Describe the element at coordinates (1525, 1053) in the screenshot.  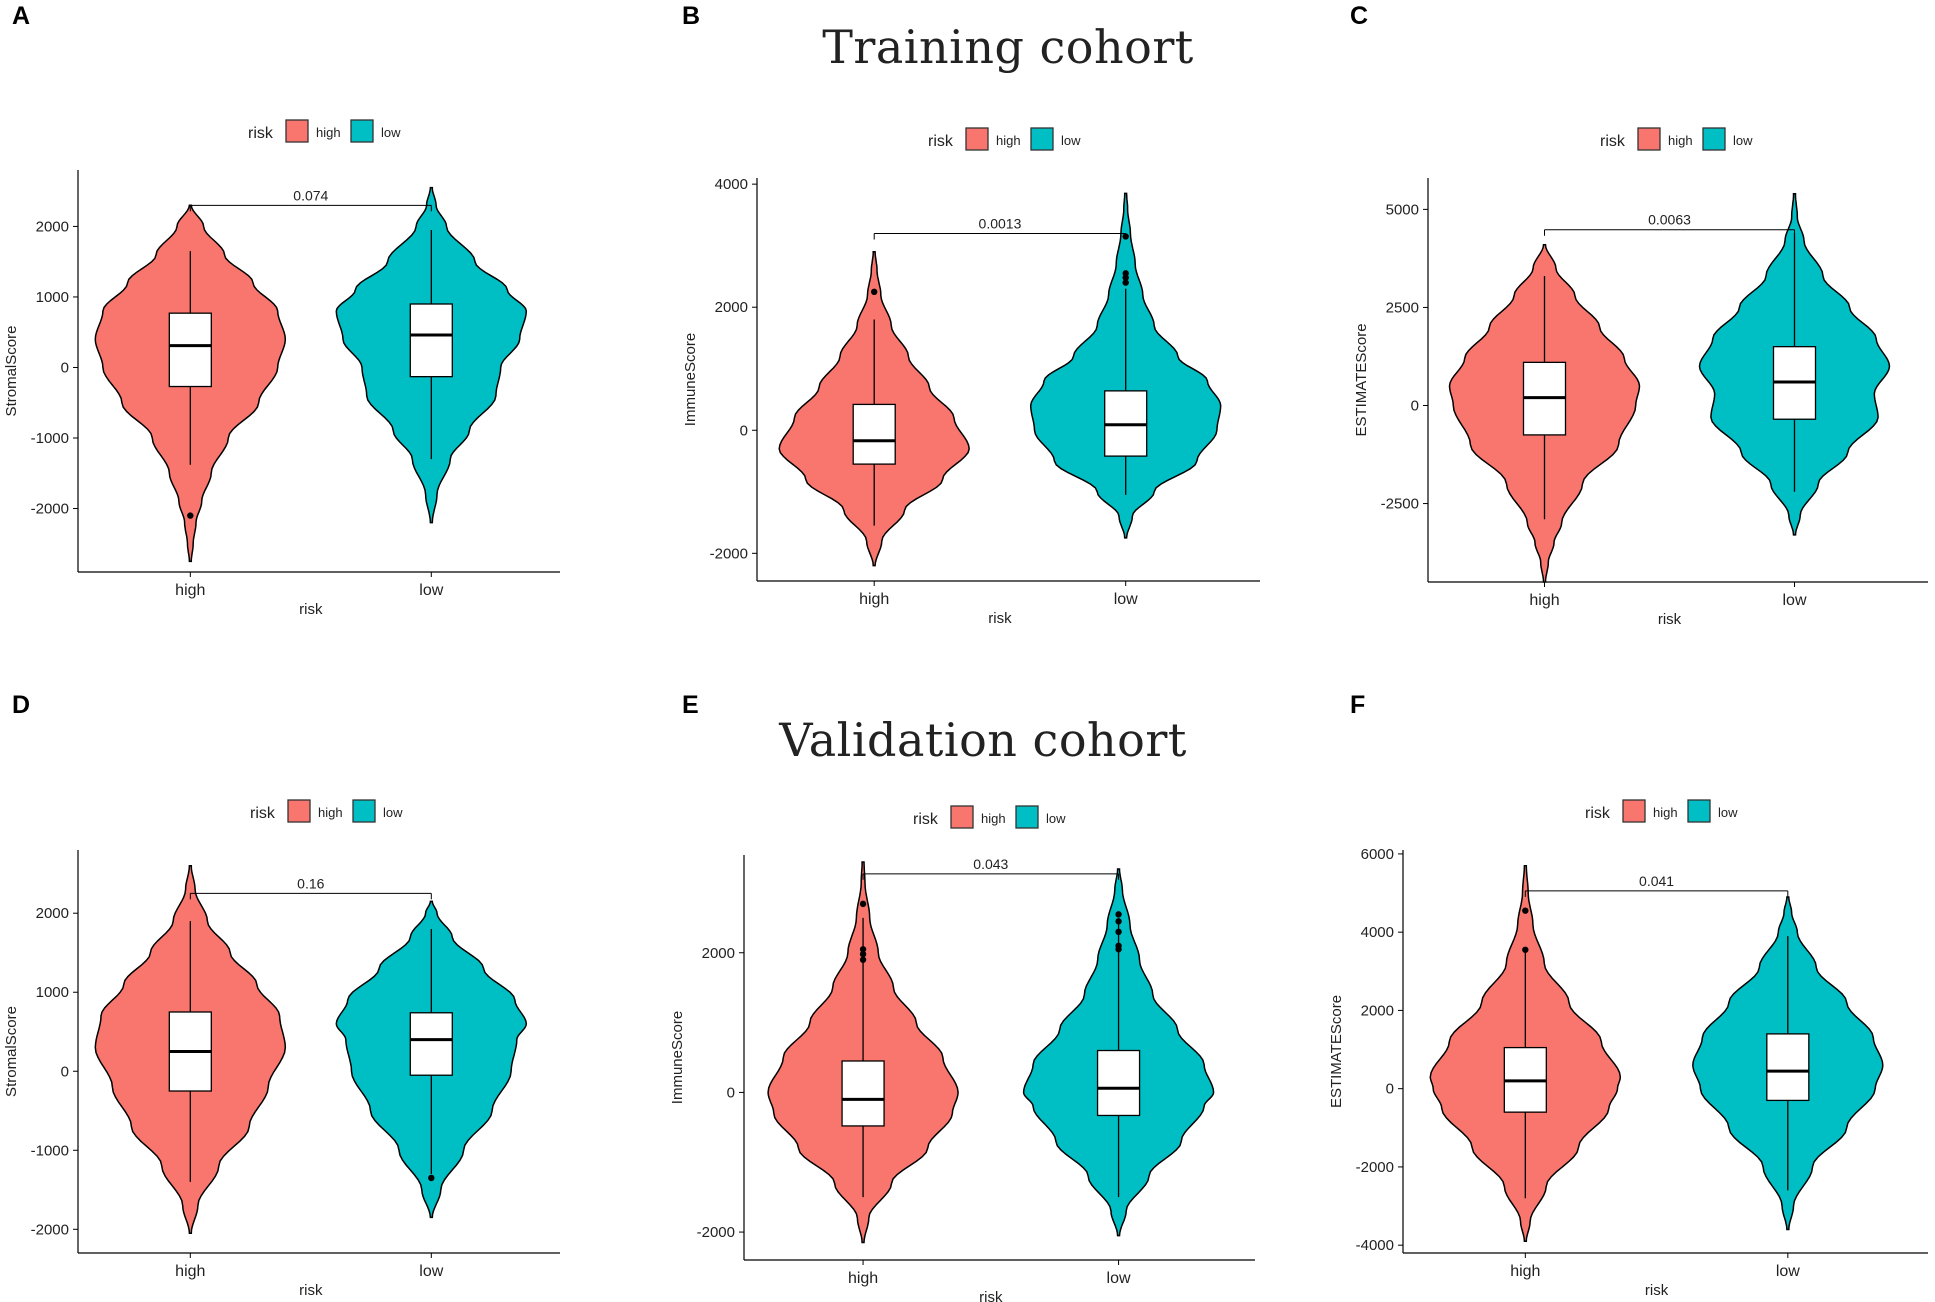
I see `group-high-f` at that location.